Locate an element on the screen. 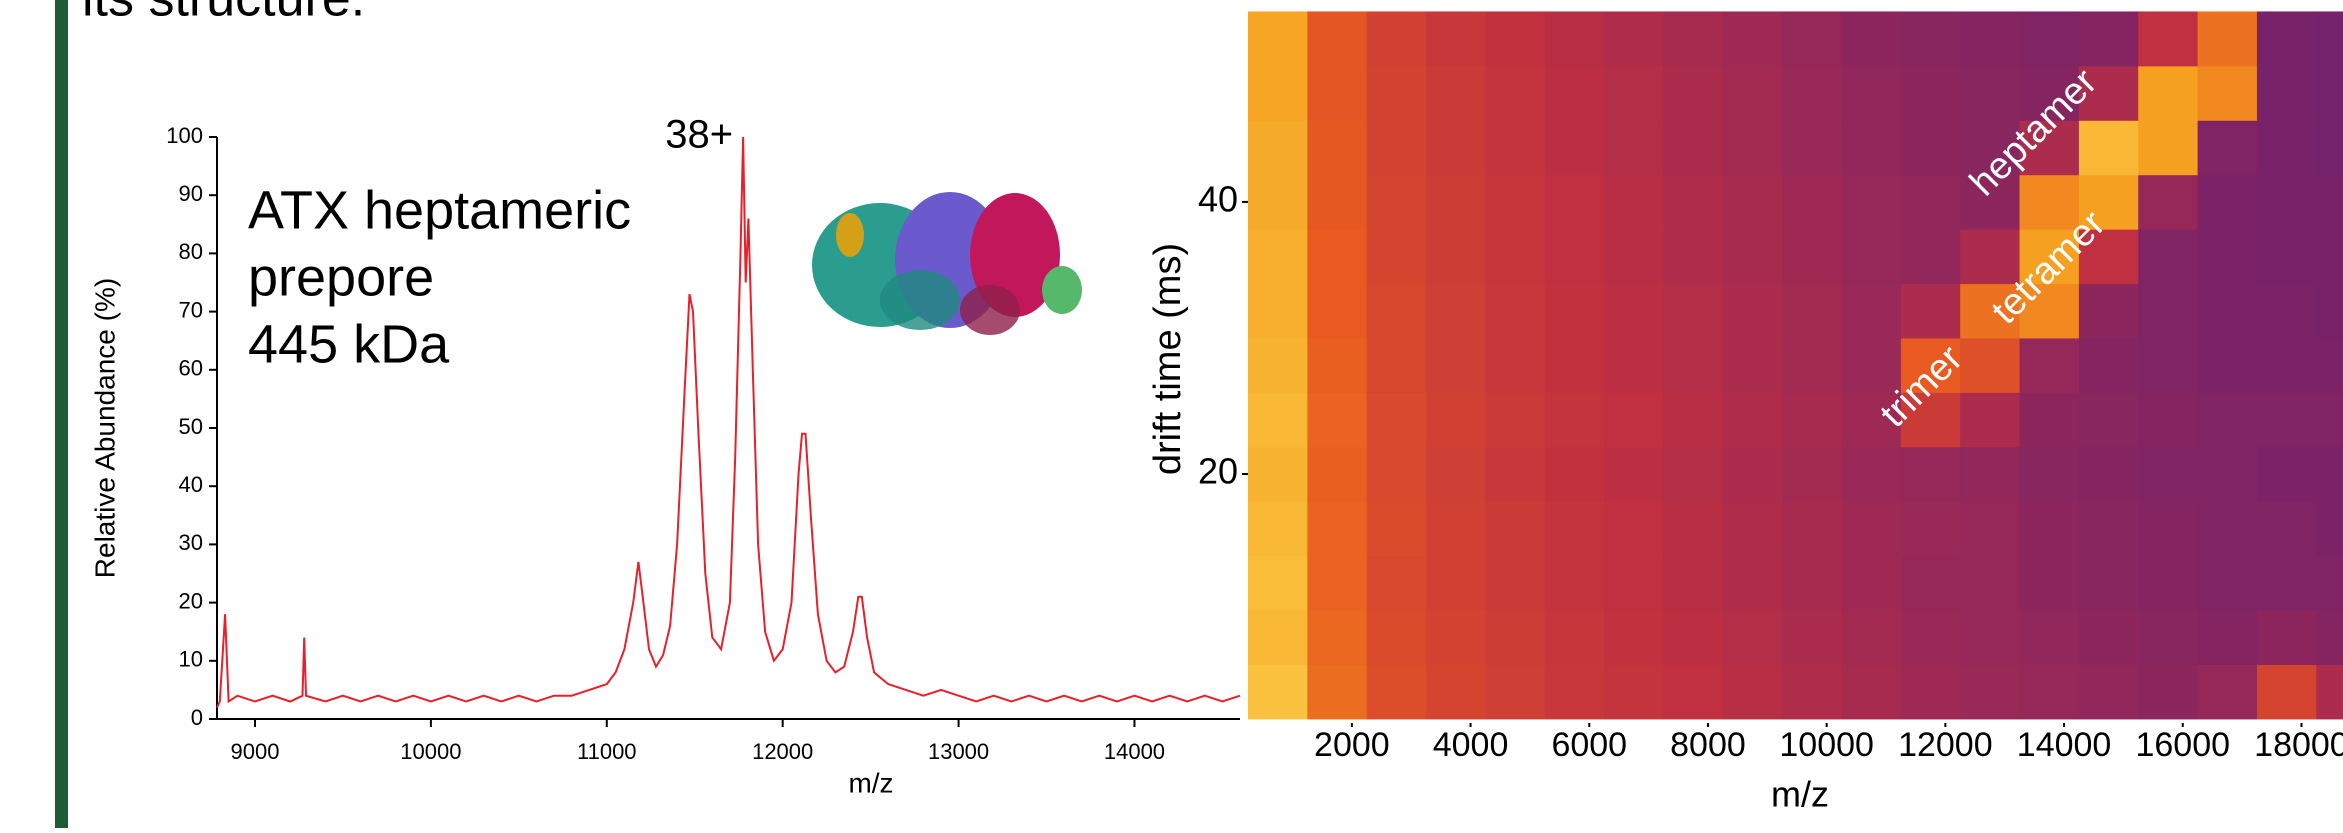  x-axis-label: m/z is located at coordinates (870, 782).